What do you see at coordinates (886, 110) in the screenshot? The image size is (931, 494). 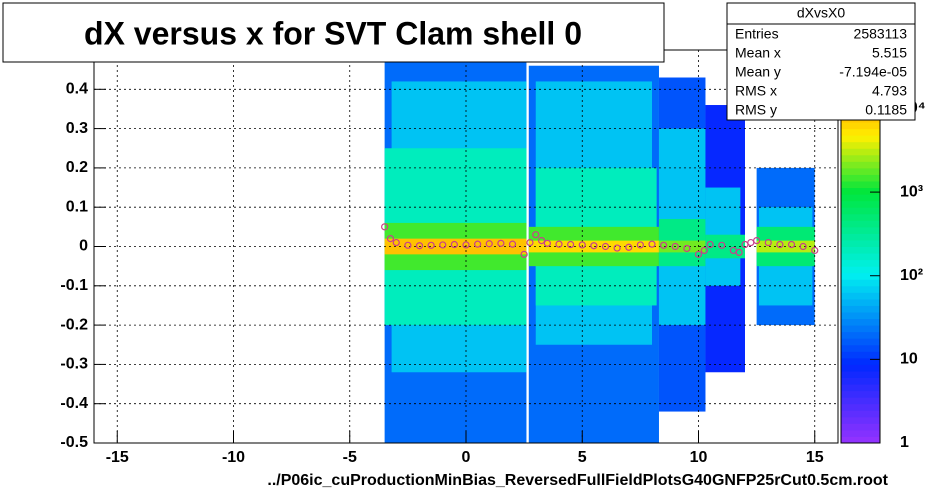 I see `stats-value: 0.1185` at bounding box center [886, 110].